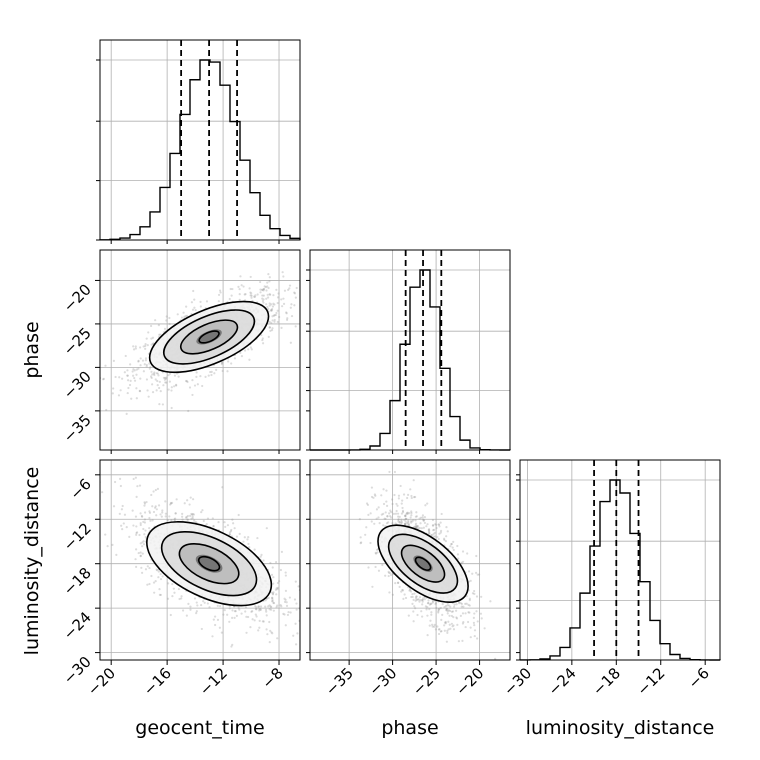 This screenshot has height=760, width=760. I want to click on joint-panel-phase-vs-luminosity-distance, so click(410, 560).